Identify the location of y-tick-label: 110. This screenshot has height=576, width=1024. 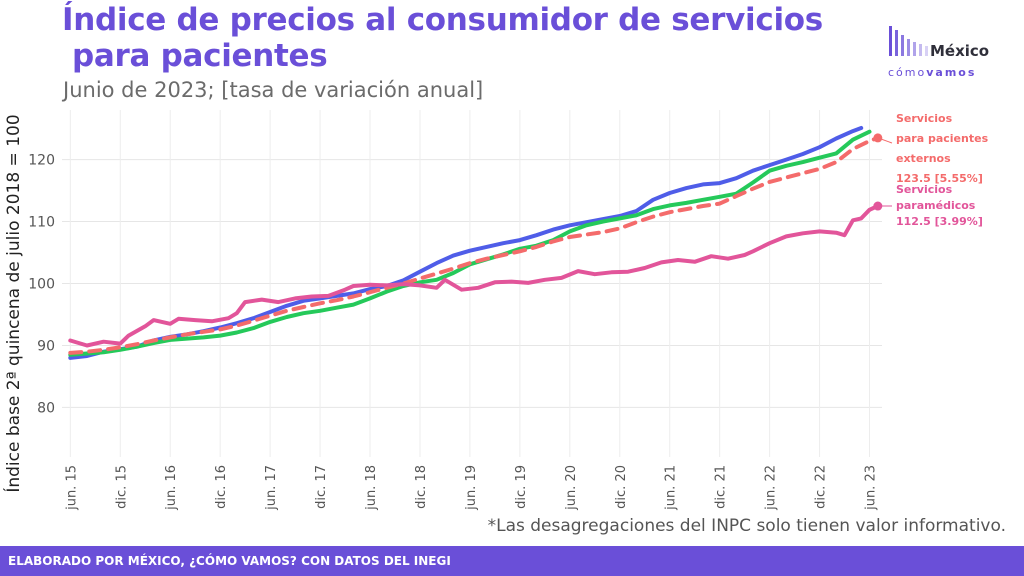
(41, 223).